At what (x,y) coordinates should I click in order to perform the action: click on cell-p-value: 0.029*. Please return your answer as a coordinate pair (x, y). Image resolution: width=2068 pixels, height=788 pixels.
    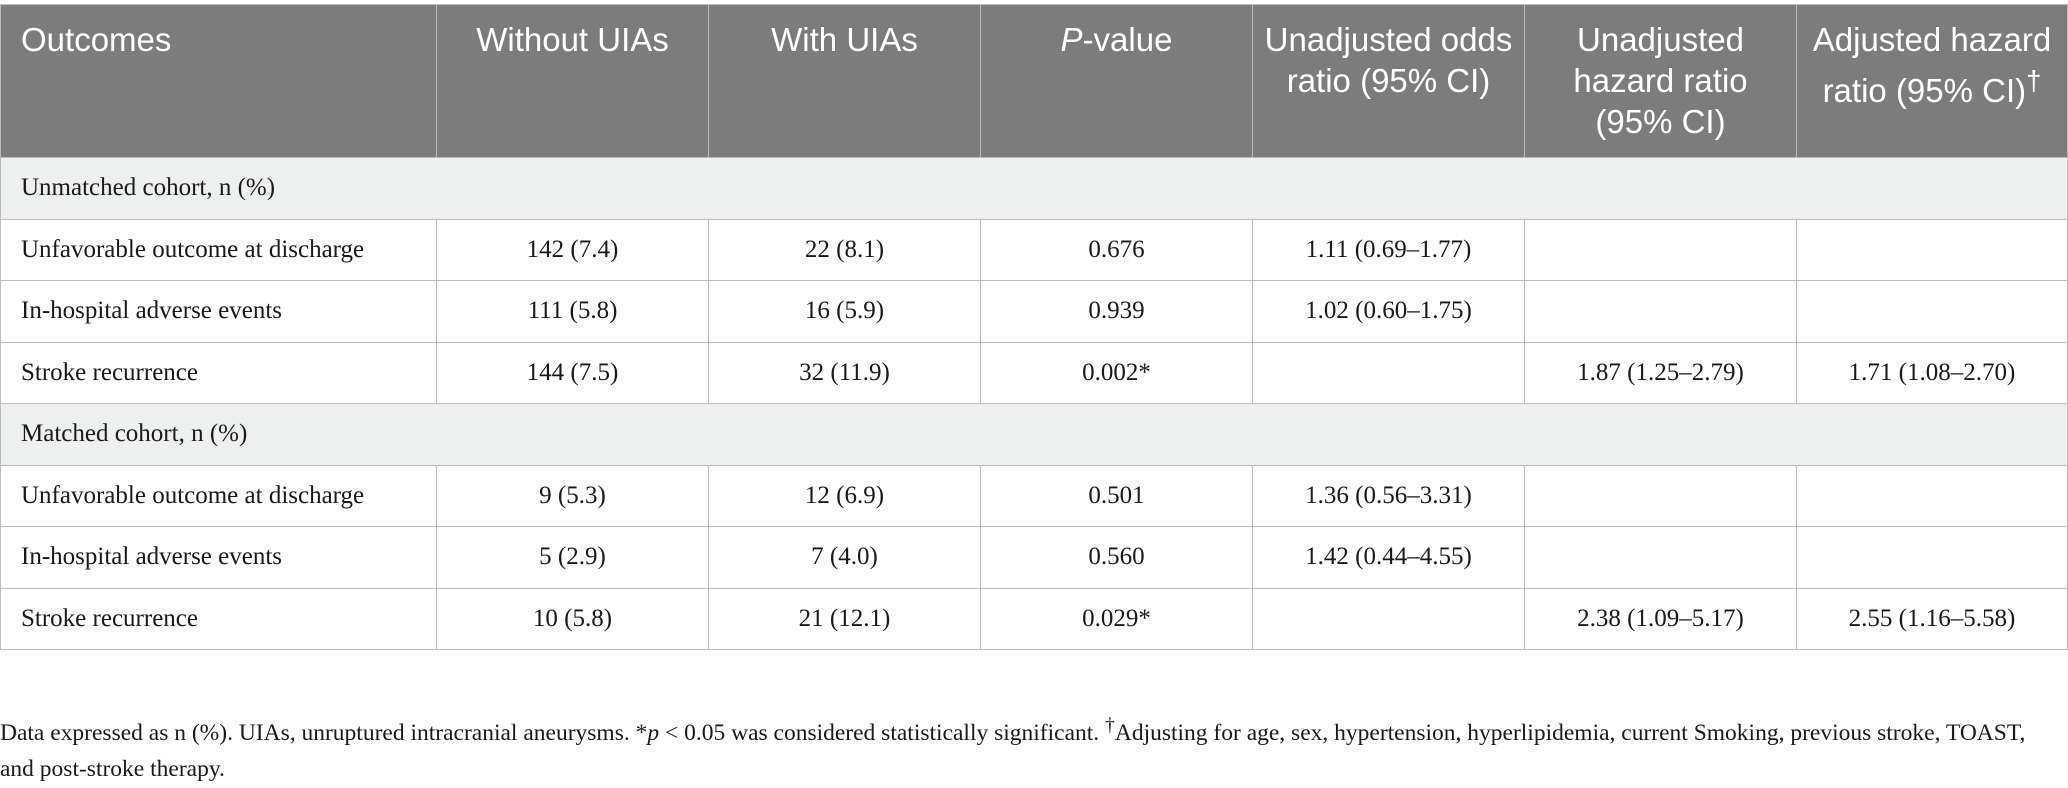
    Looking at the image, I should click on (1116, 618).